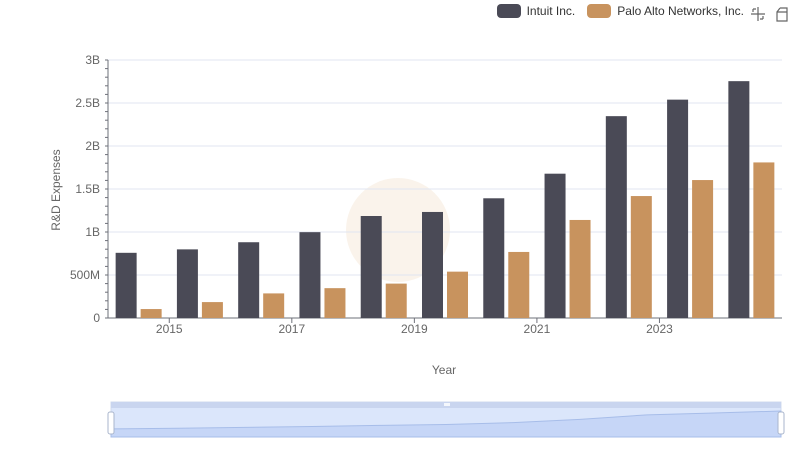 The height and width of the screenshot is (461, 800). I want to click on legend-item-intuit: Intuit Inc., so click(536, 11).